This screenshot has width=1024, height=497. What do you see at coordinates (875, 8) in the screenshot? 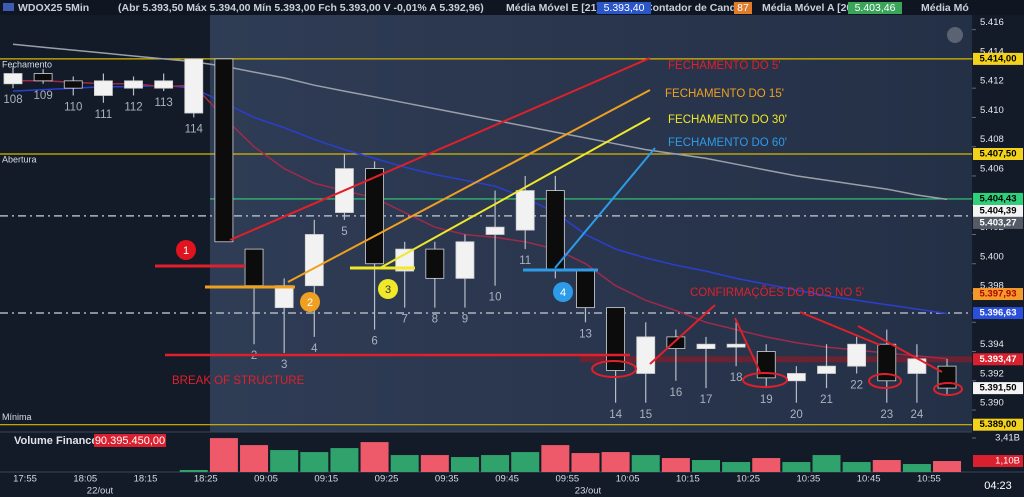
I see `indicator-value: 5.403,46` at bounding box center [875, 8].